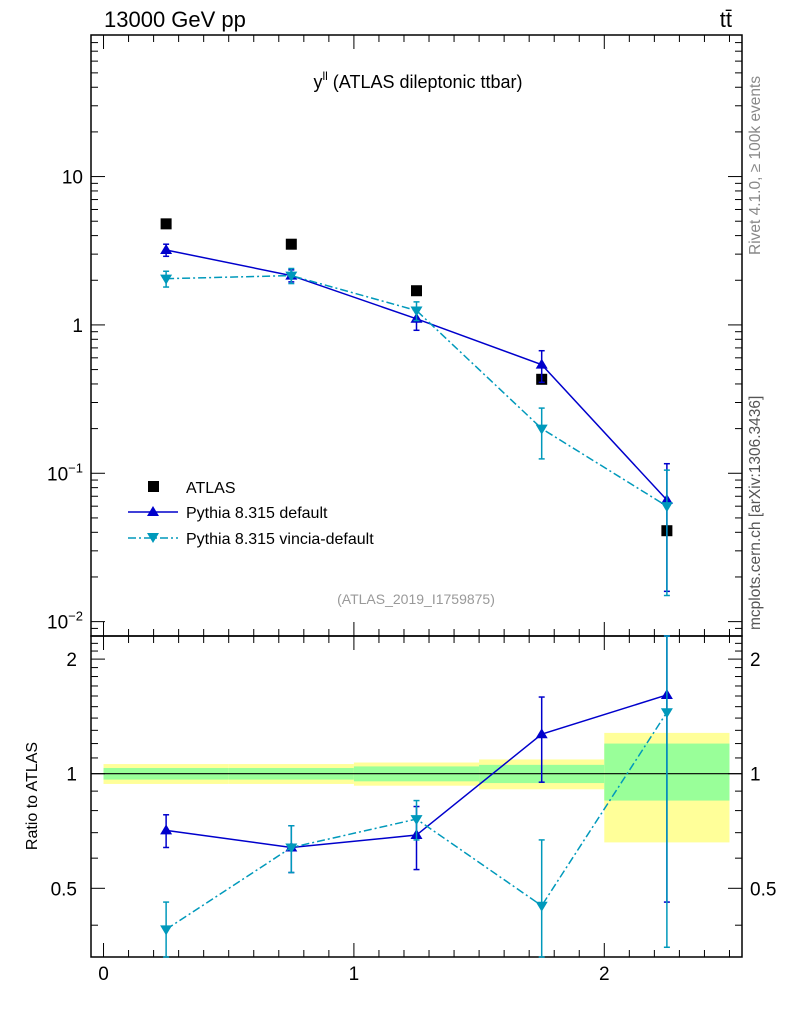 Image resolution: width=786 pixels, height=1024 pixels. Describe the element at coordinates (257, 513) in the screenshot. I see `legend-label-default: Pythia 8.315 default` at that location.